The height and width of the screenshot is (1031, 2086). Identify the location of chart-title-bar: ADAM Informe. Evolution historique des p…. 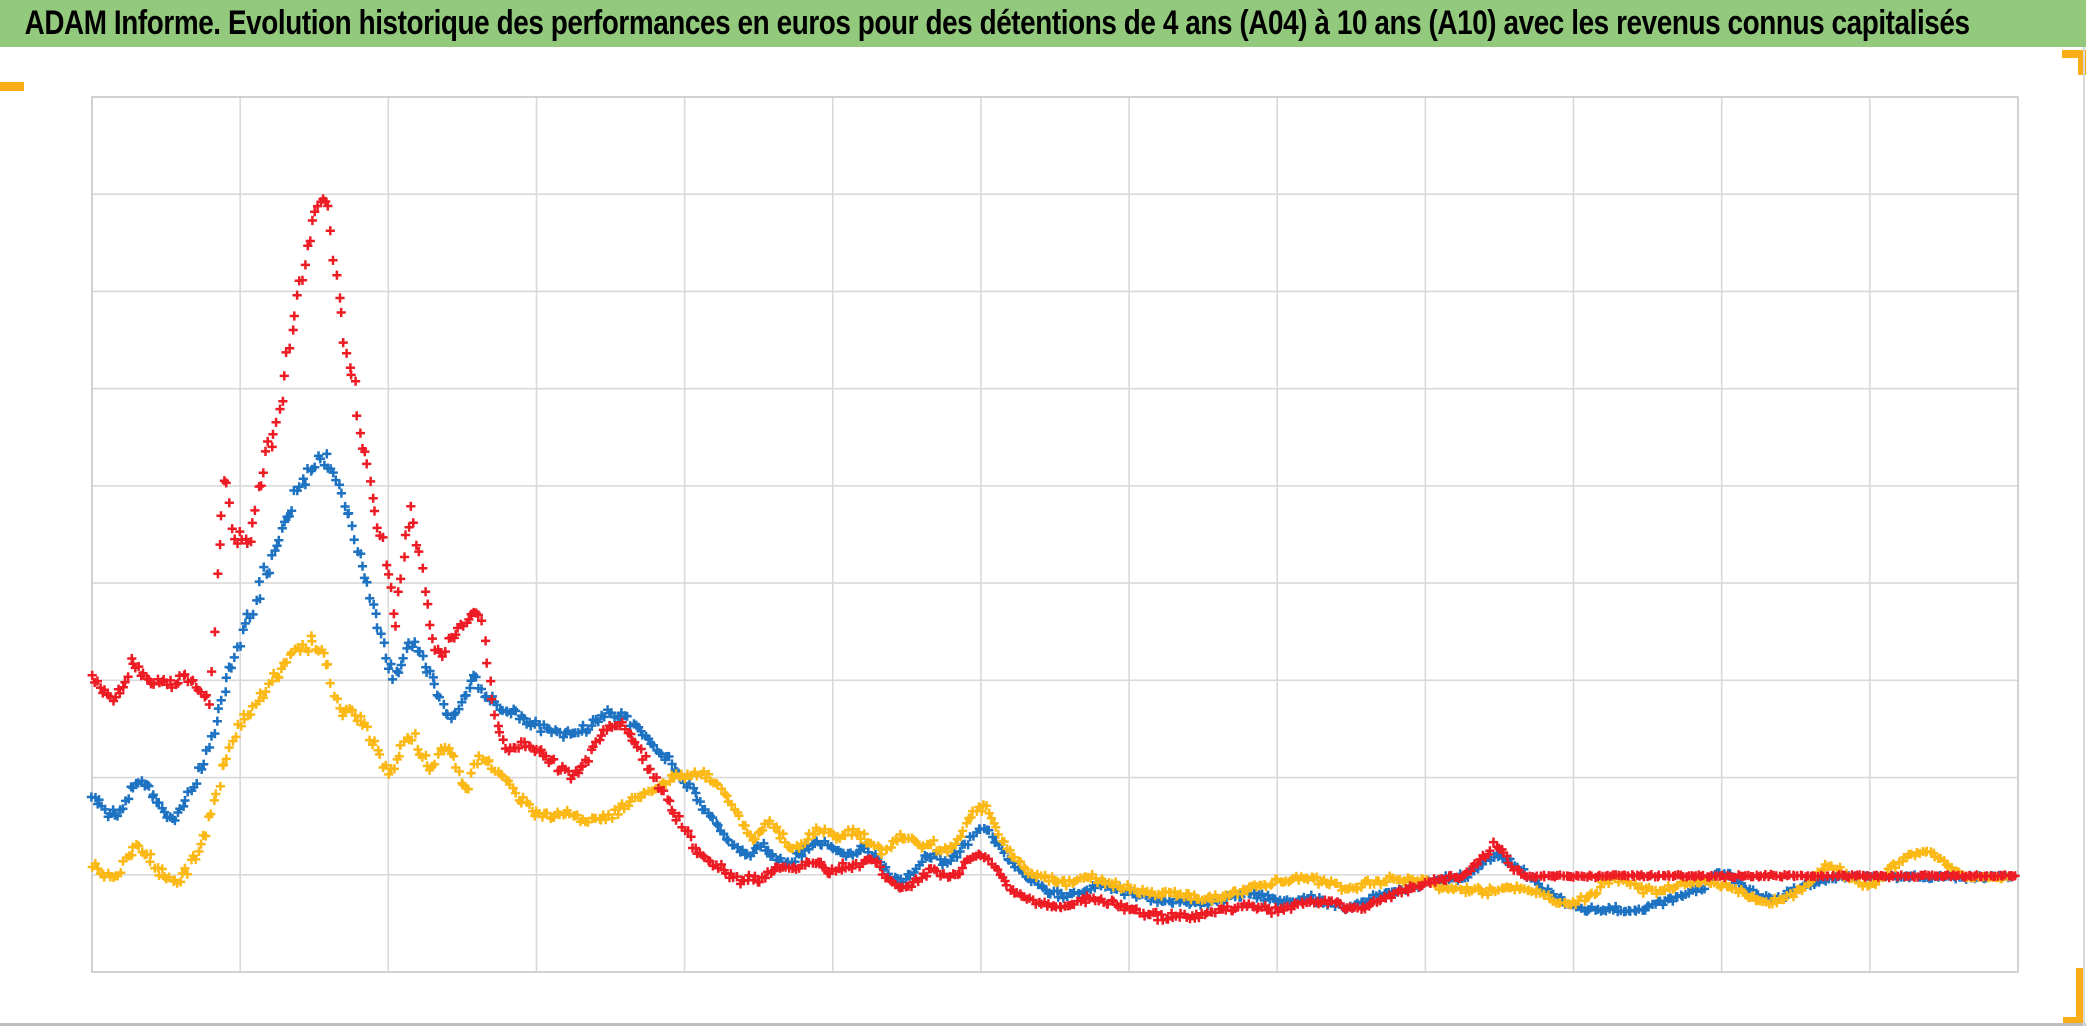
(1043, 23).